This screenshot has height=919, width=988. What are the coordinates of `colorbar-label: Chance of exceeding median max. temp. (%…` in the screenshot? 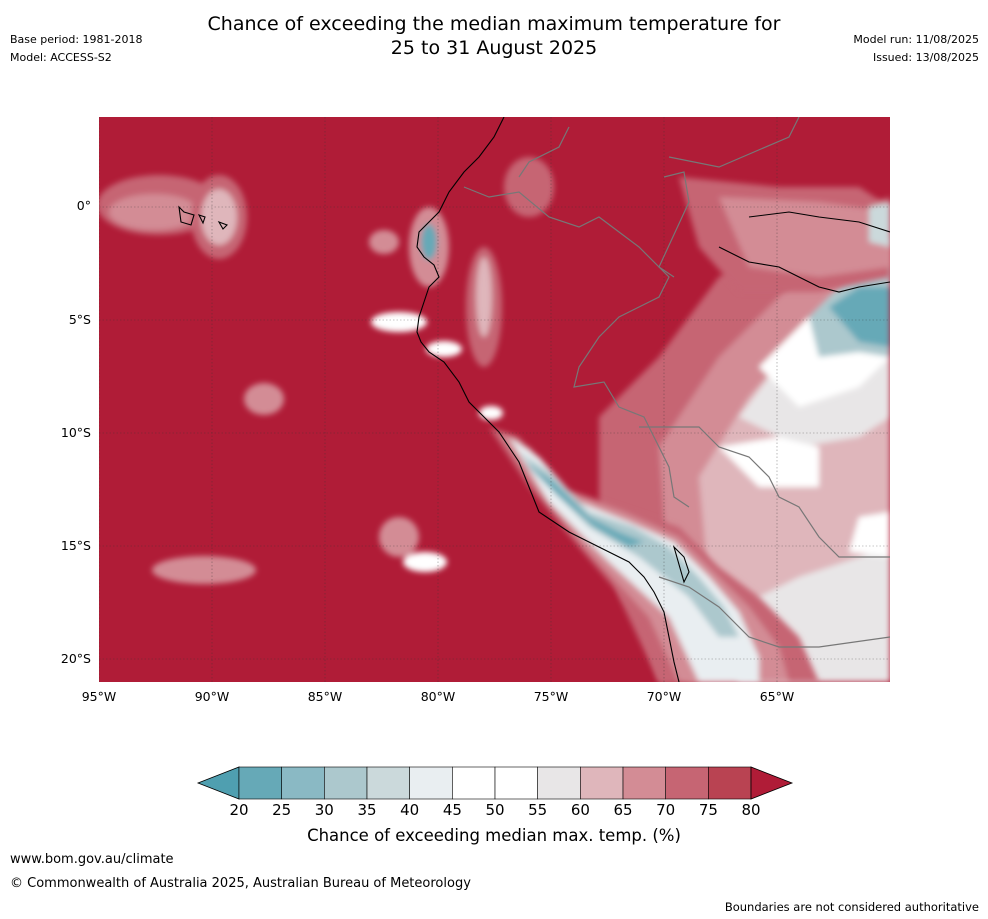 It's located at (494, 835).